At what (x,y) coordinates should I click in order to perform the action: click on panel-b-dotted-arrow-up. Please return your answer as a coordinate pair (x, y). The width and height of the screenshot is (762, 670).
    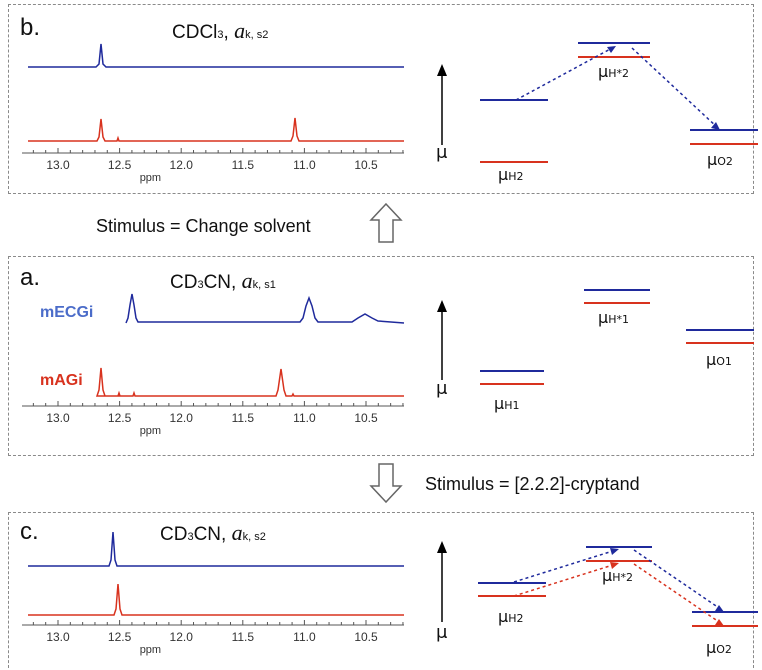
    Looking at the image, I should click on (565, 73).